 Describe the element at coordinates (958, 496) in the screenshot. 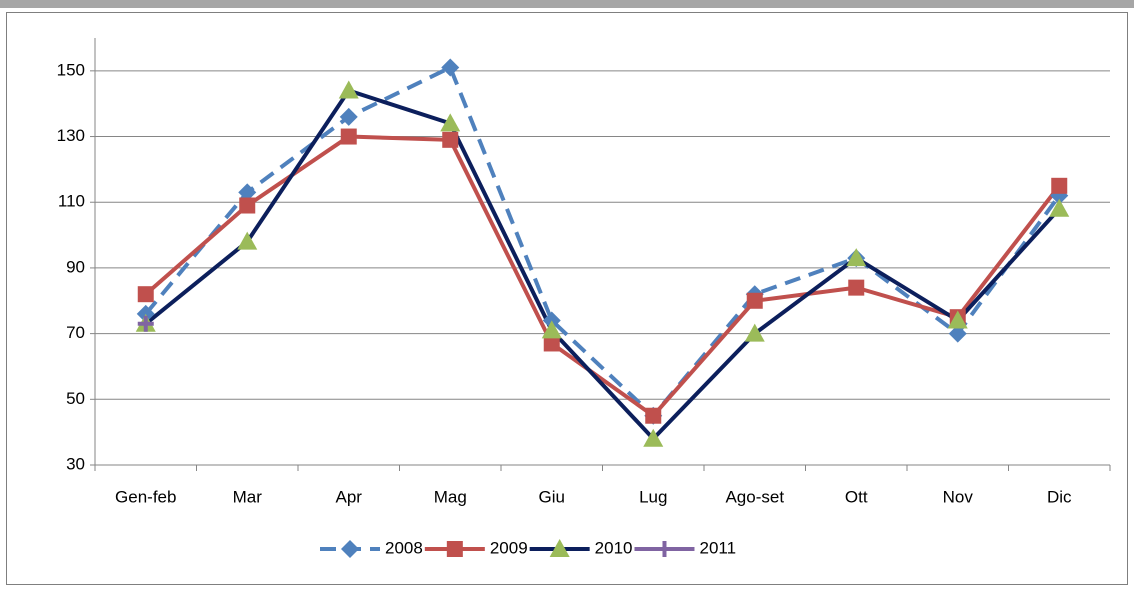

I see `x-tick-label: Nov` at that location.